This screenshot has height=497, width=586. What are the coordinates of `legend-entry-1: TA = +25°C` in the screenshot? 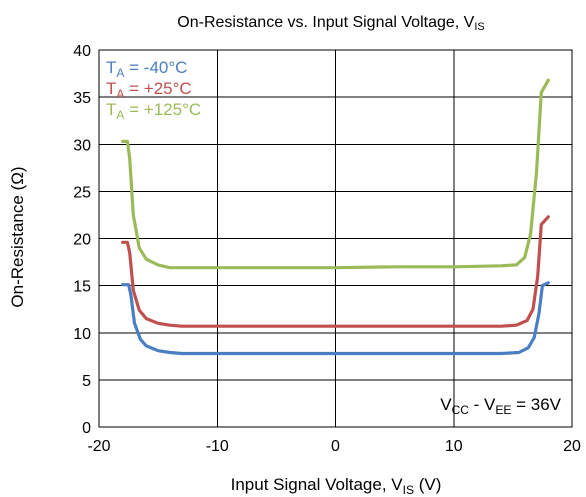 It's located at (149, 90).